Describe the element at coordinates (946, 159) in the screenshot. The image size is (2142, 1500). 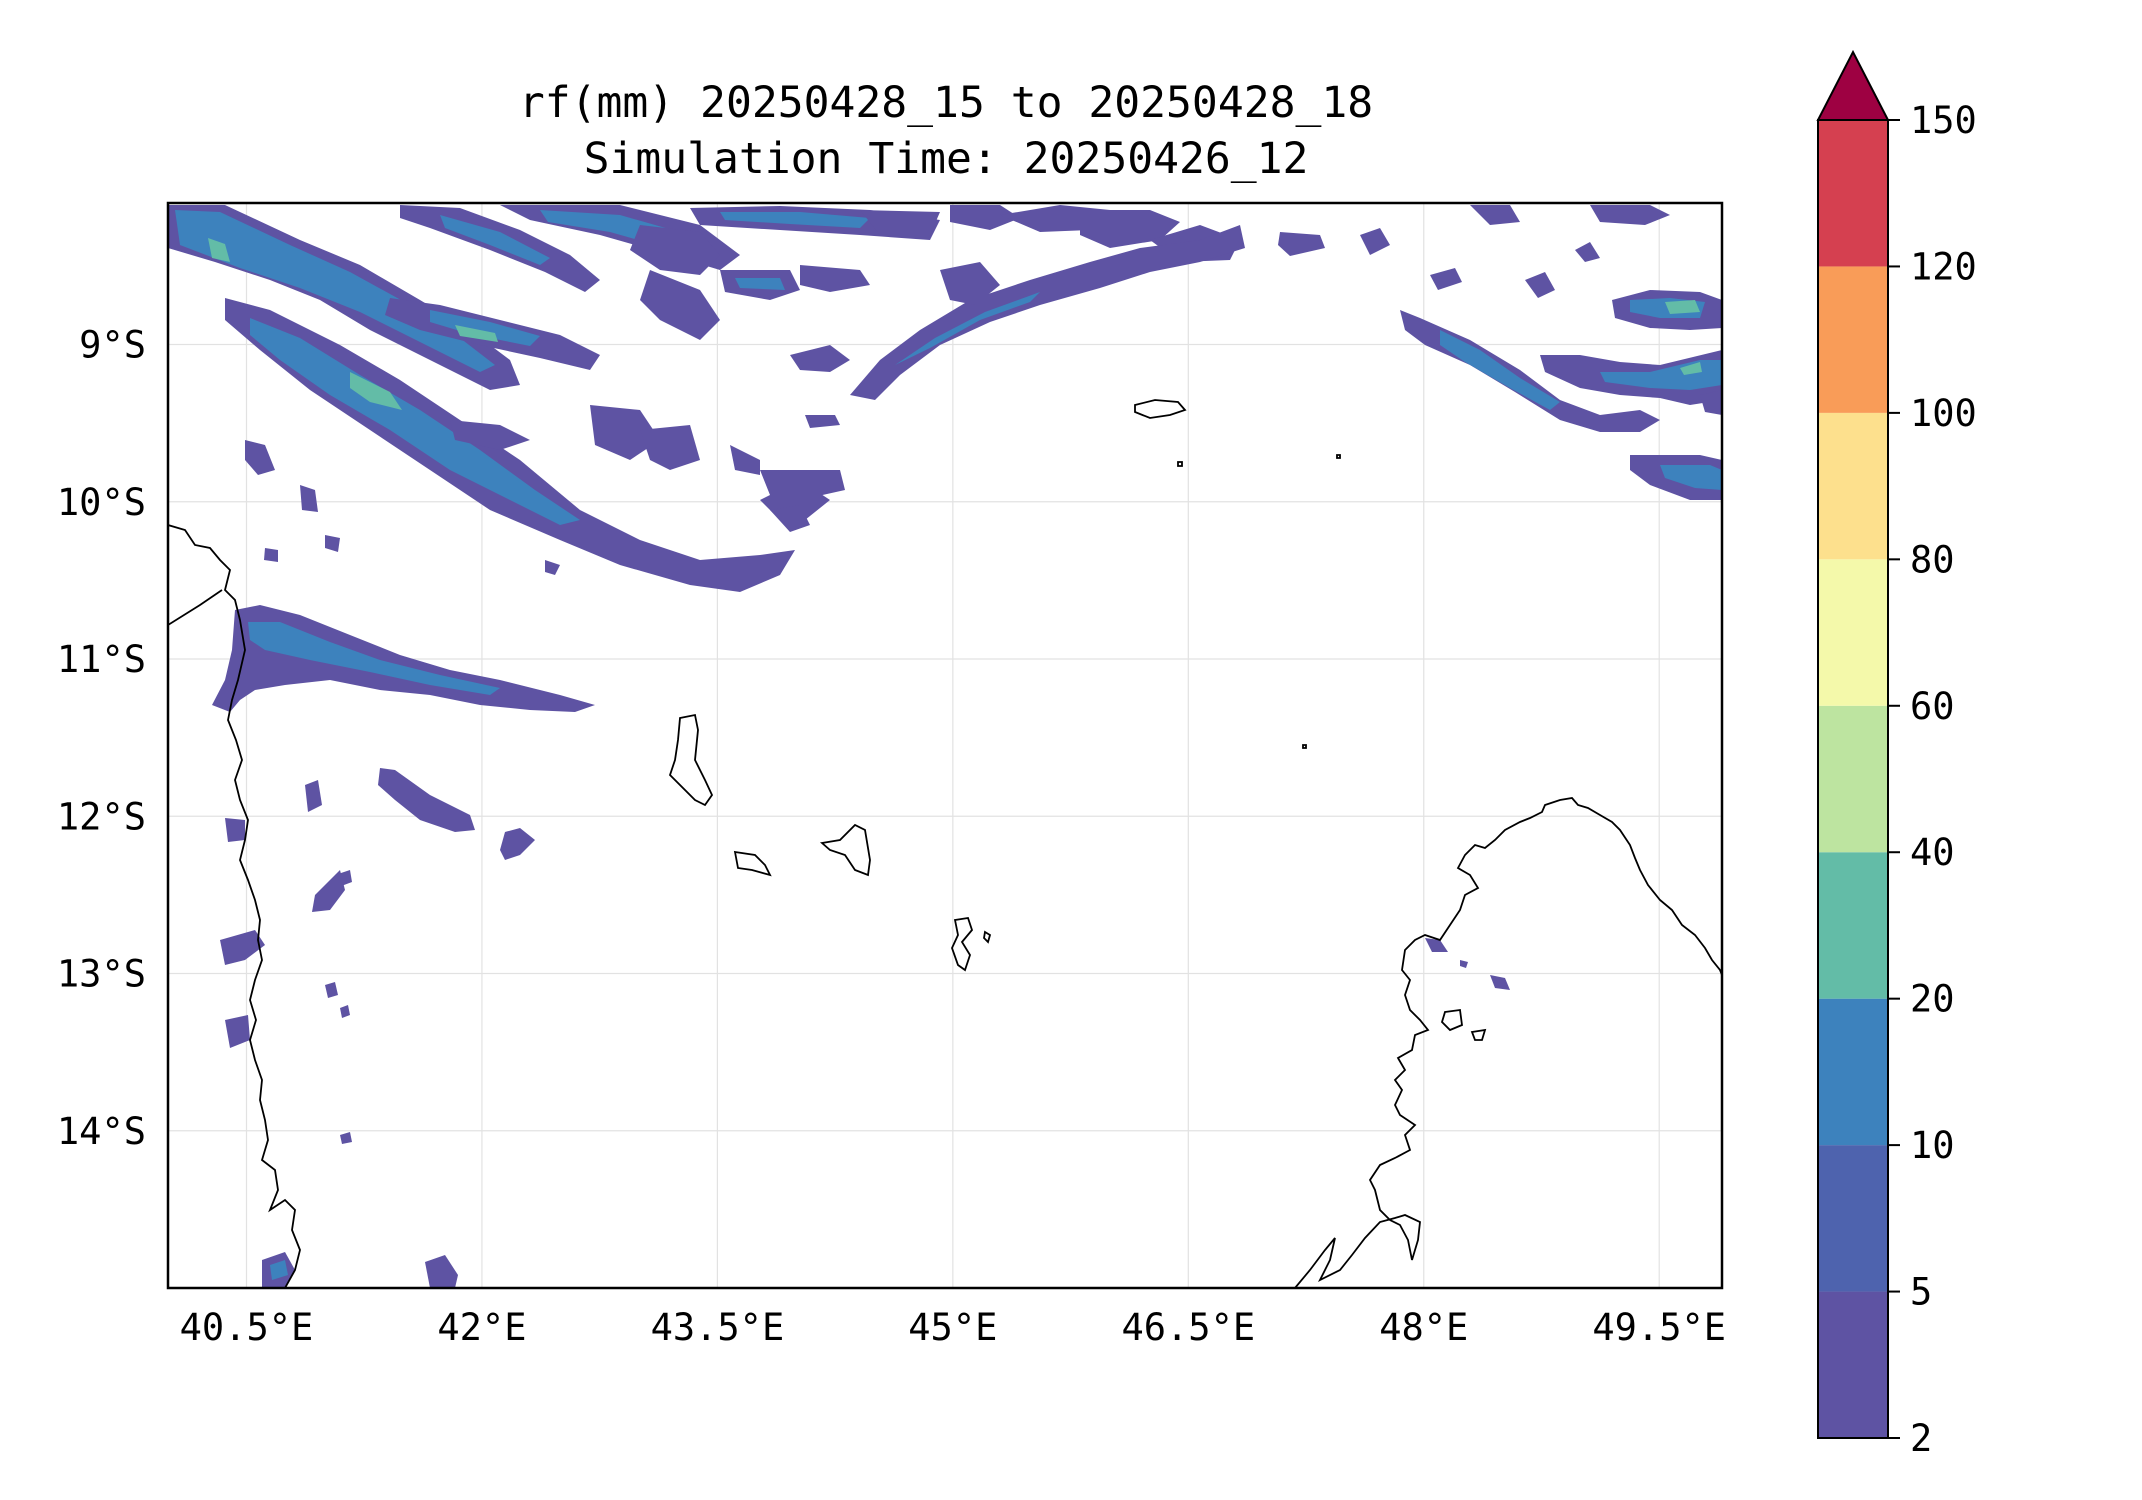
I see `map-title-line2: Simulation Time: 20250426_12` at that location.